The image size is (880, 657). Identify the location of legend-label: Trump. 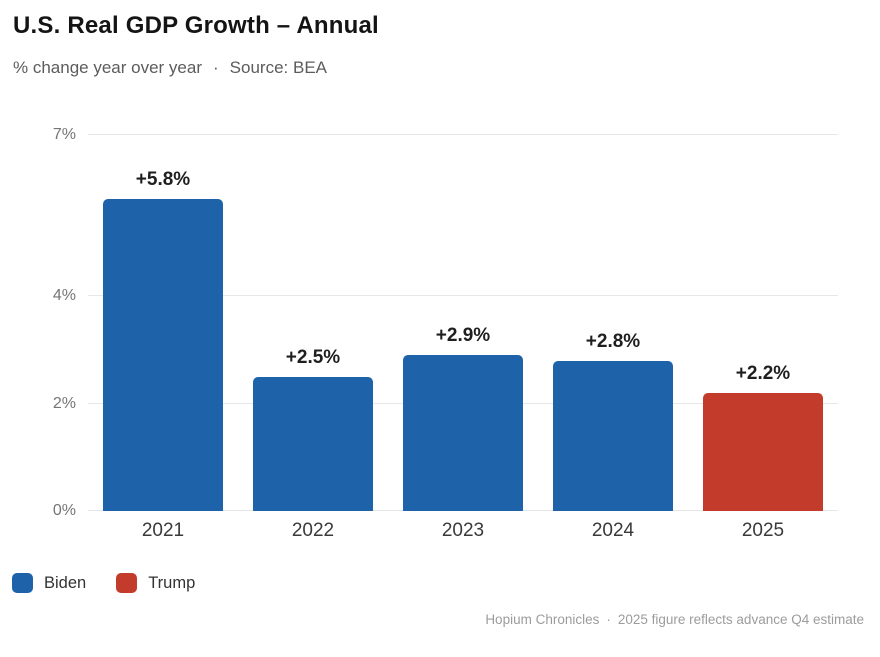
(172, 582).